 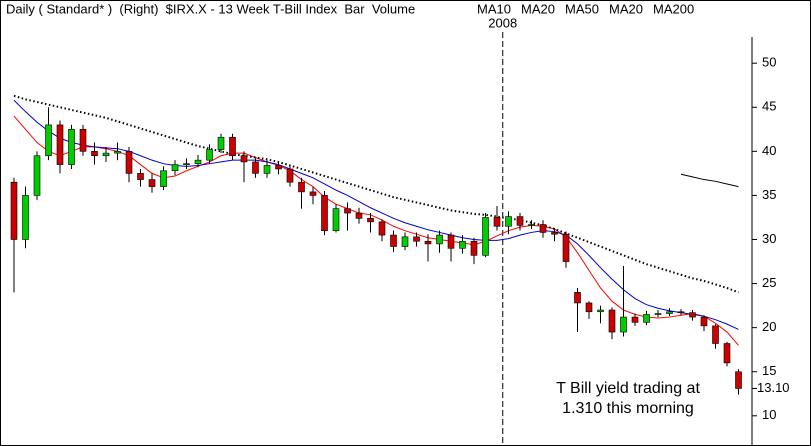 What do you see at coordinates (673, 8) in the screenshot?
I see `legend-label: MA200` at bounding box center [673, 8].